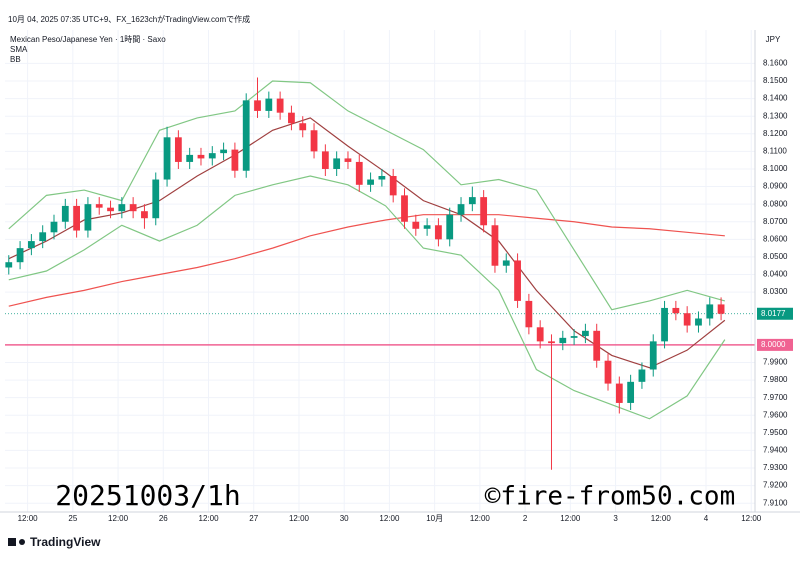 This screenshot has width=800, height=565. Describe the element at coordinates (434, 518) in the screenshot. I see `x-tick-label: 10月` at that location.